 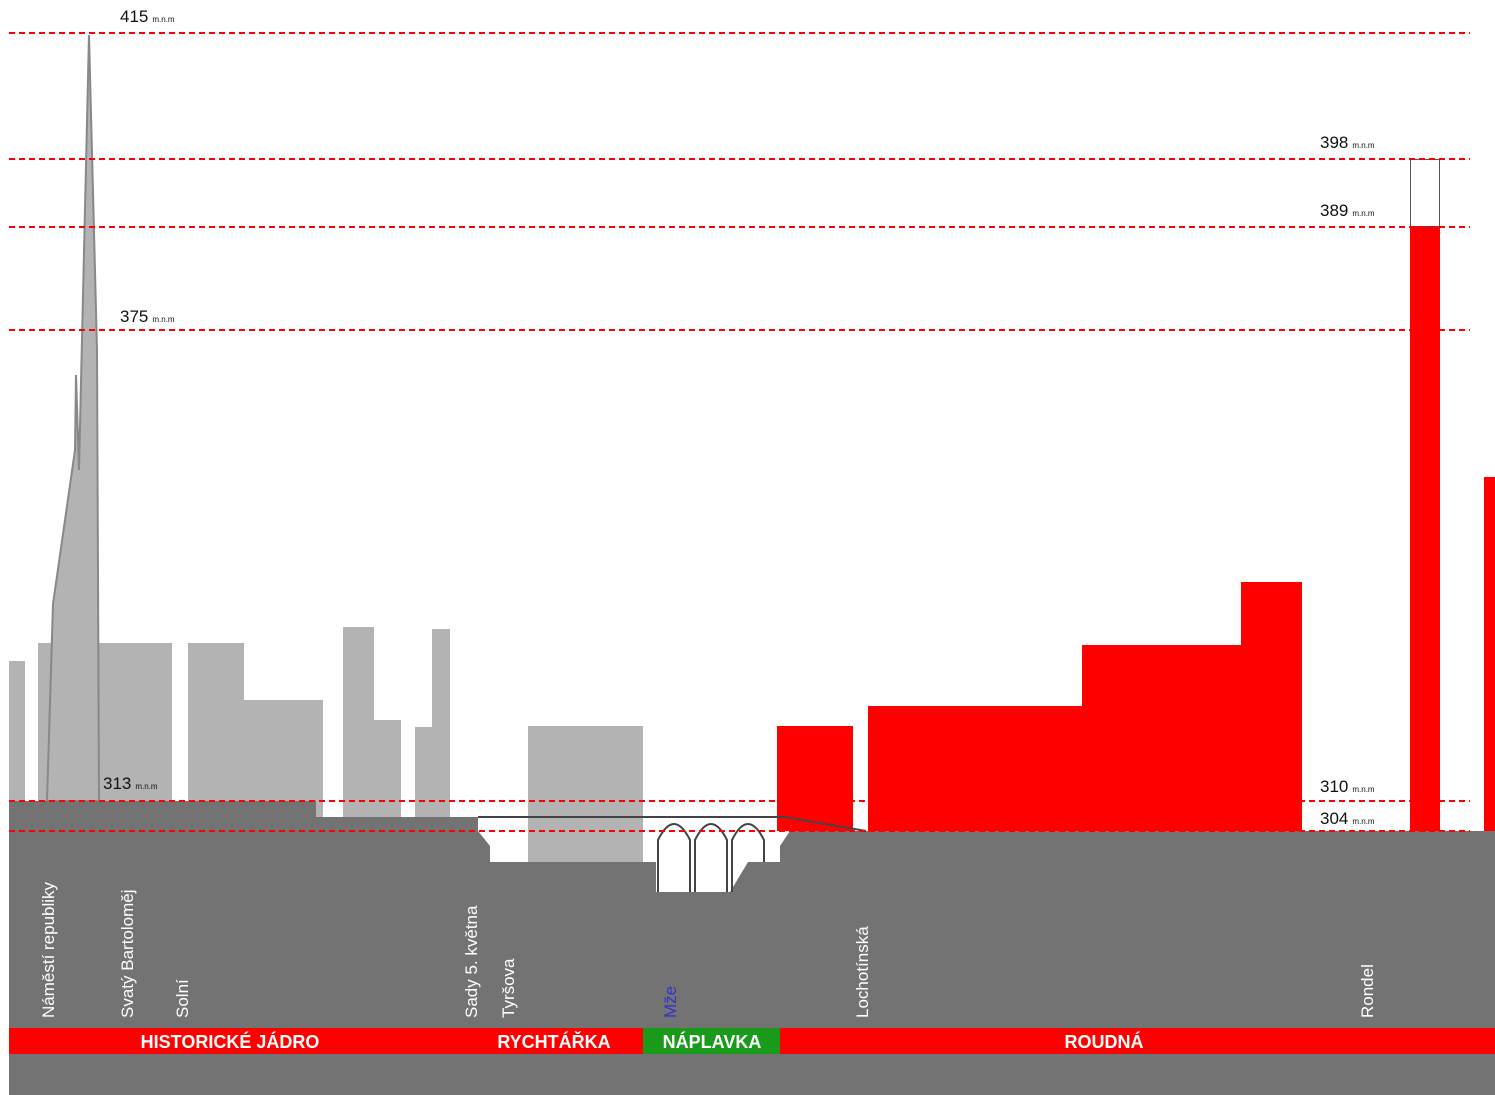 What do you see at coordinates (230, 1041) in the screenshot?
I see `district-label: HISTORICKÉ JÁDRO` at bounding box center [230, 1041].